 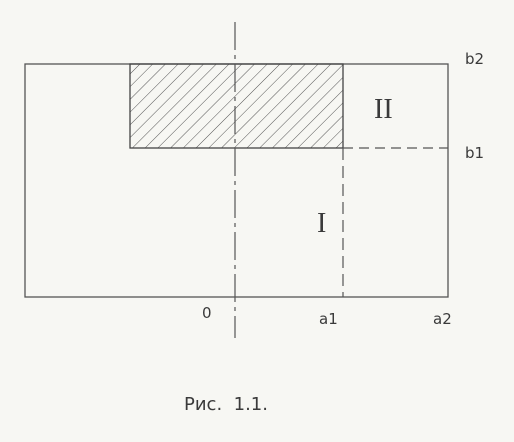 I want to click on a2-label: a2, so click(x=442, y=319).